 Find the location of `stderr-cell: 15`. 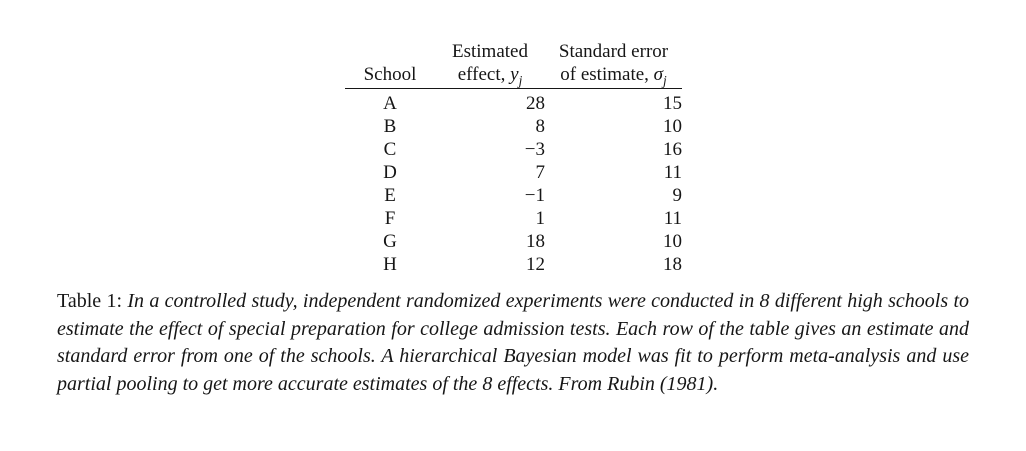

stderr-cell: 15 is located at coordinates (672, 103).